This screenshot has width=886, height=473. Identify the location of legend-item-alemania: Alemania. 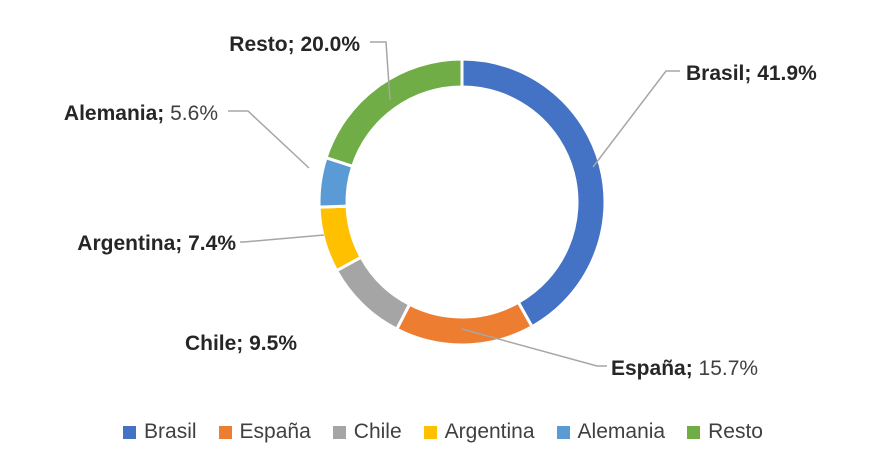
(611, 432).